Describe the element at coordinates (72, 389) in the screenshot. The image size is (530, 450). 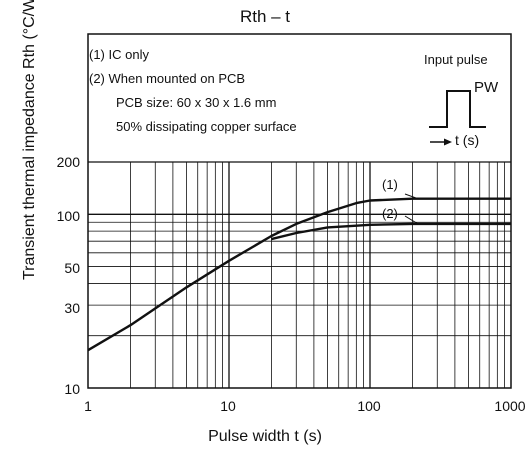
I see `y-tick-10: 10` at that location.